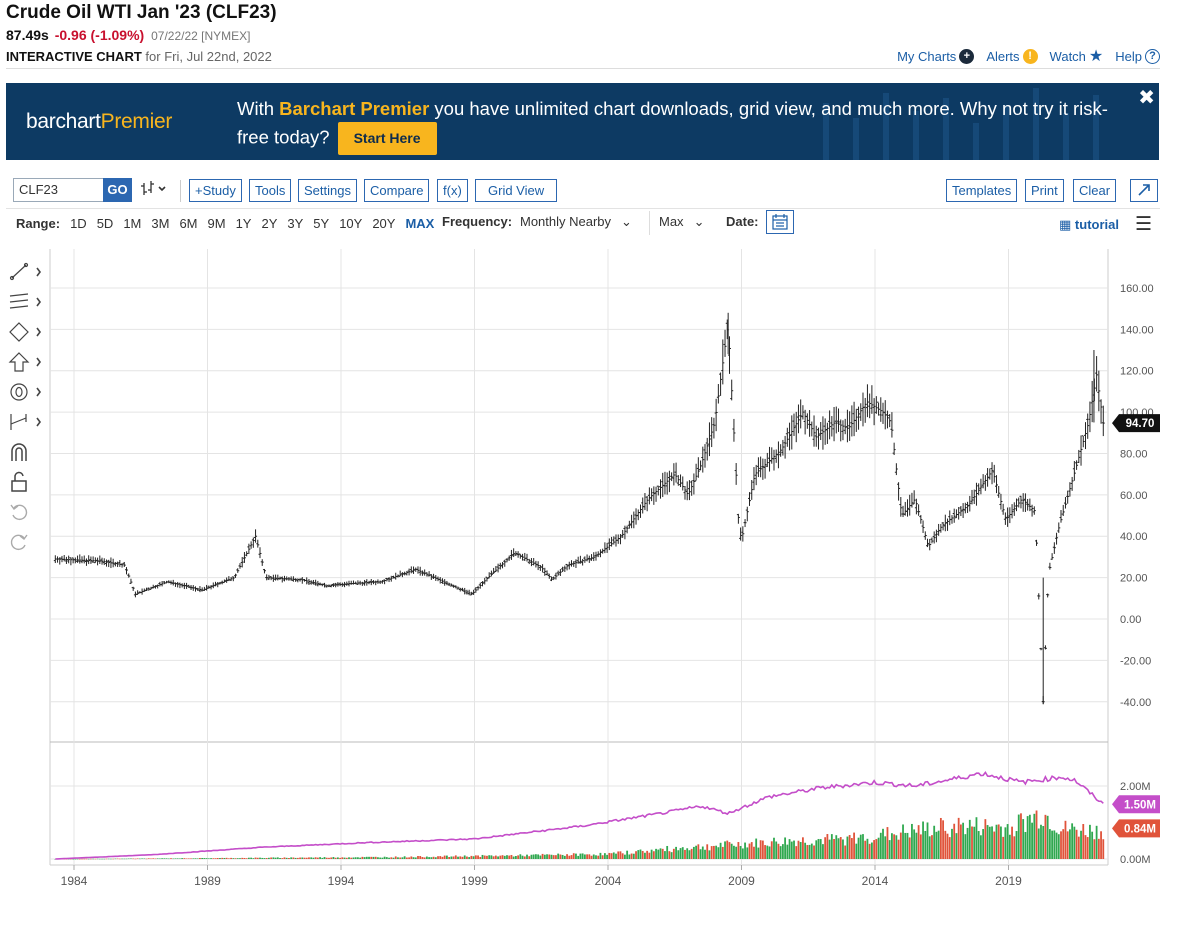 This screenshot has height=929, width=1180. What do you see at coordinates (27, 512) in the screenshot?
I see `undo-button` at bounding box center [27, 512].